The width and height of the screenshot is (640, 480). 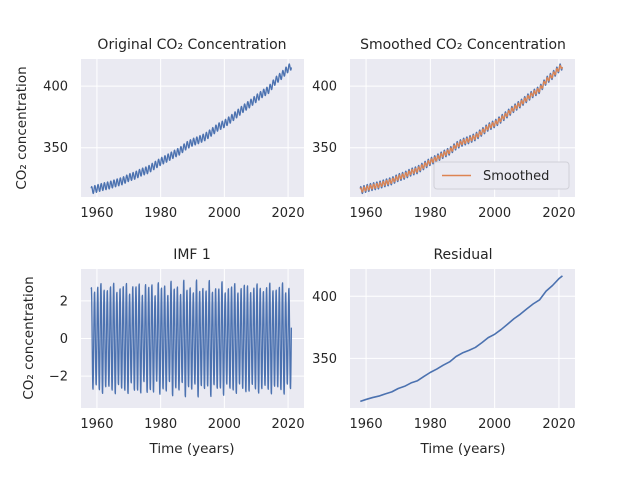 I want to click on y-tick-label: 2, so click(x=64, y=301).